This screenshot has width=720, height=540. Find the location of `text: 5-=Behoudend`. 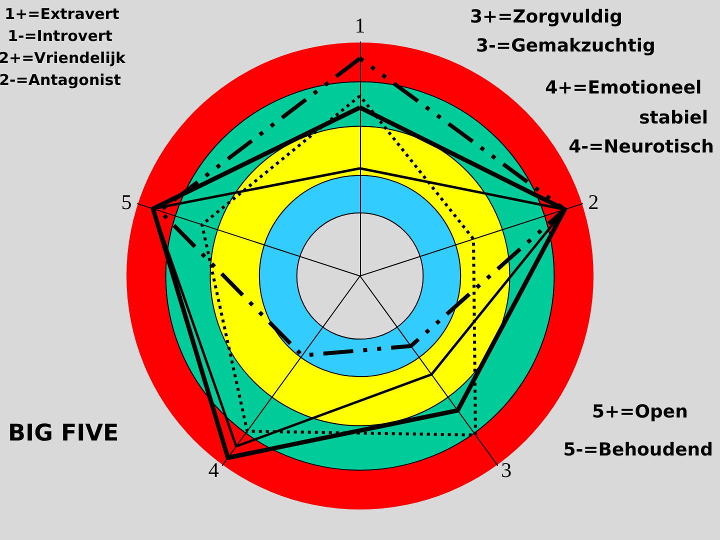

text: 5-=Behoudend is located at coordinates (638, 450).